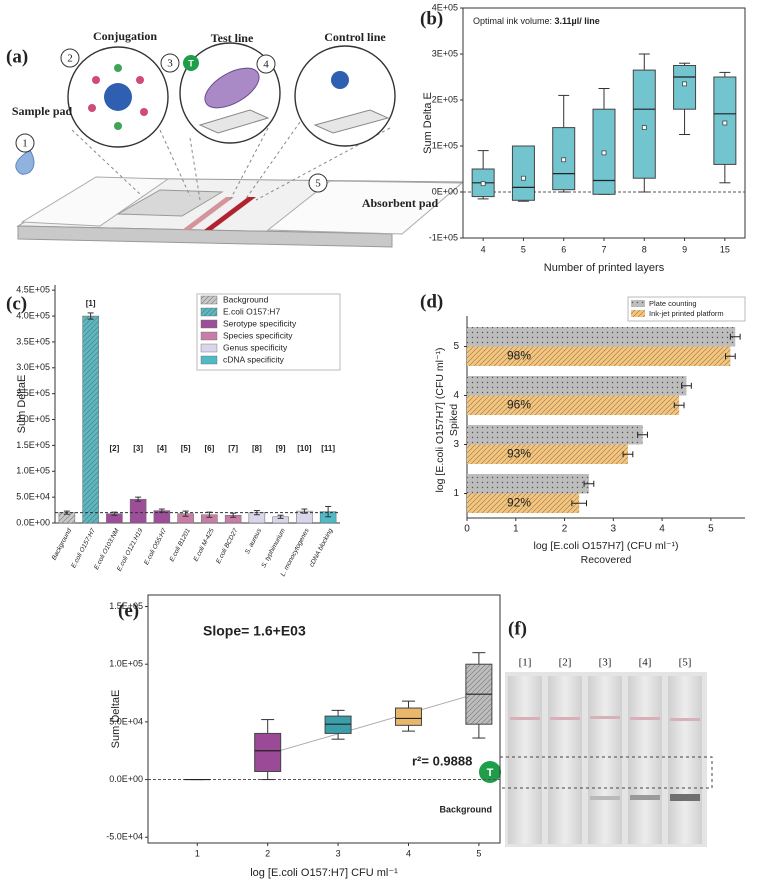 This screenshot has height=885, width=764. I want to click on axis-label: Sum DeltaE, so click(116, 719).